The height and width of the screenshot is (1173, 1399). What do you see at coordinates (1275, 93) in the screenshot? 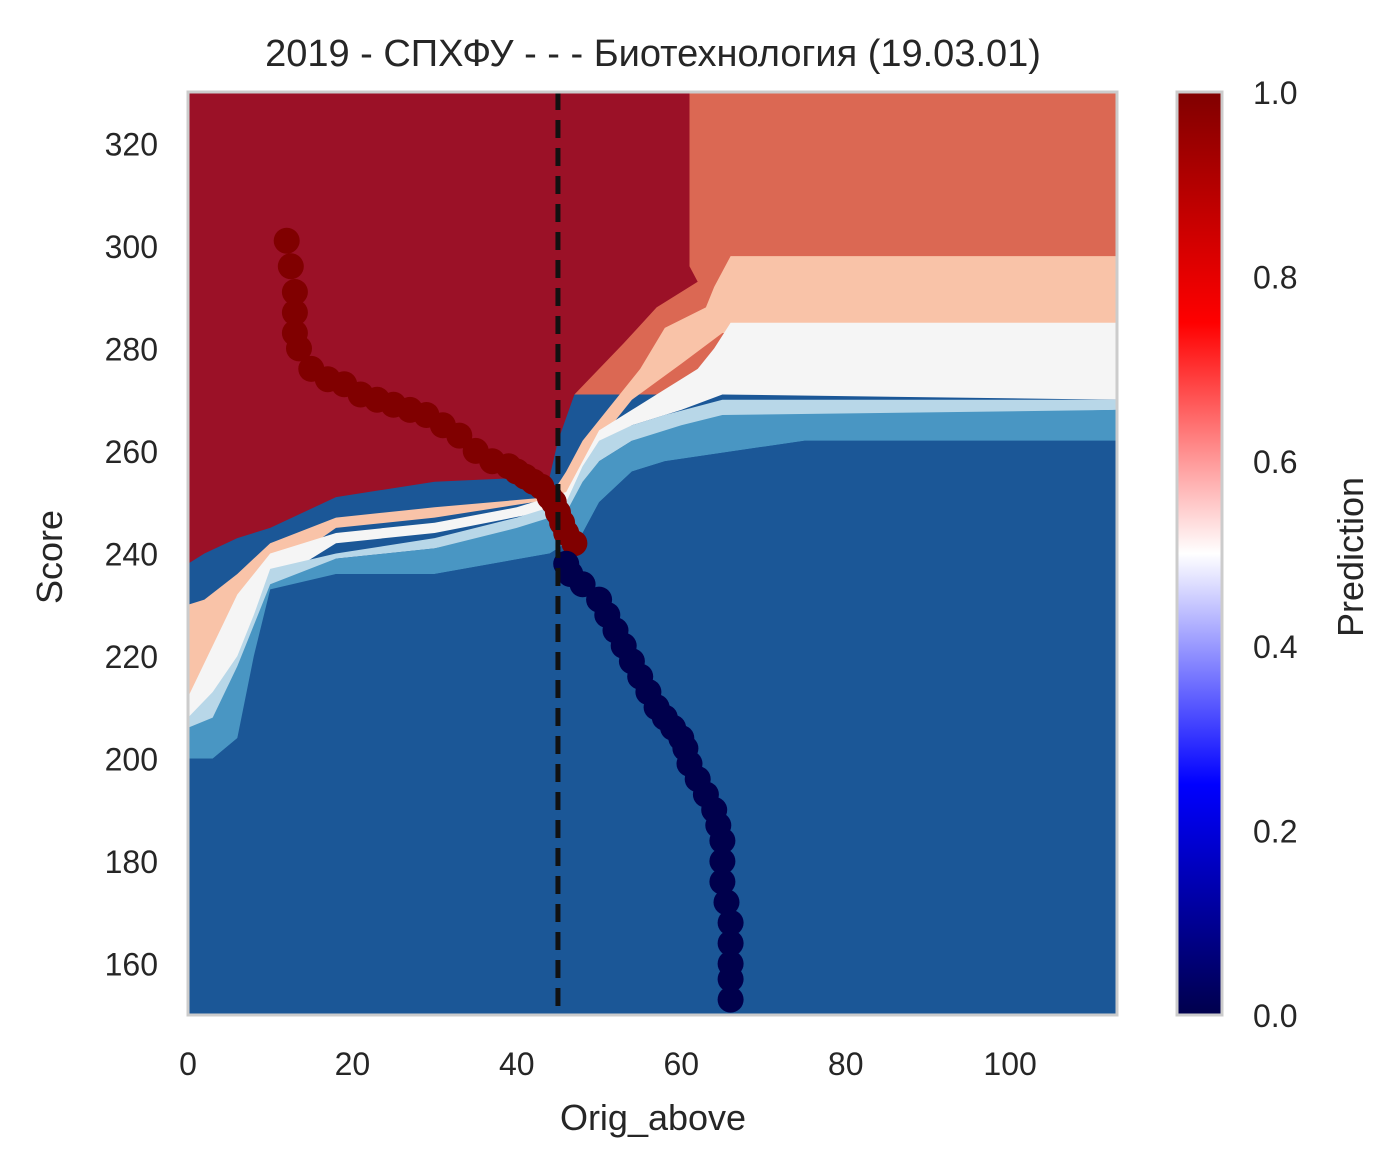
I see `colorbar-tick-label: 1.0` at bounding box center [1275, 93].